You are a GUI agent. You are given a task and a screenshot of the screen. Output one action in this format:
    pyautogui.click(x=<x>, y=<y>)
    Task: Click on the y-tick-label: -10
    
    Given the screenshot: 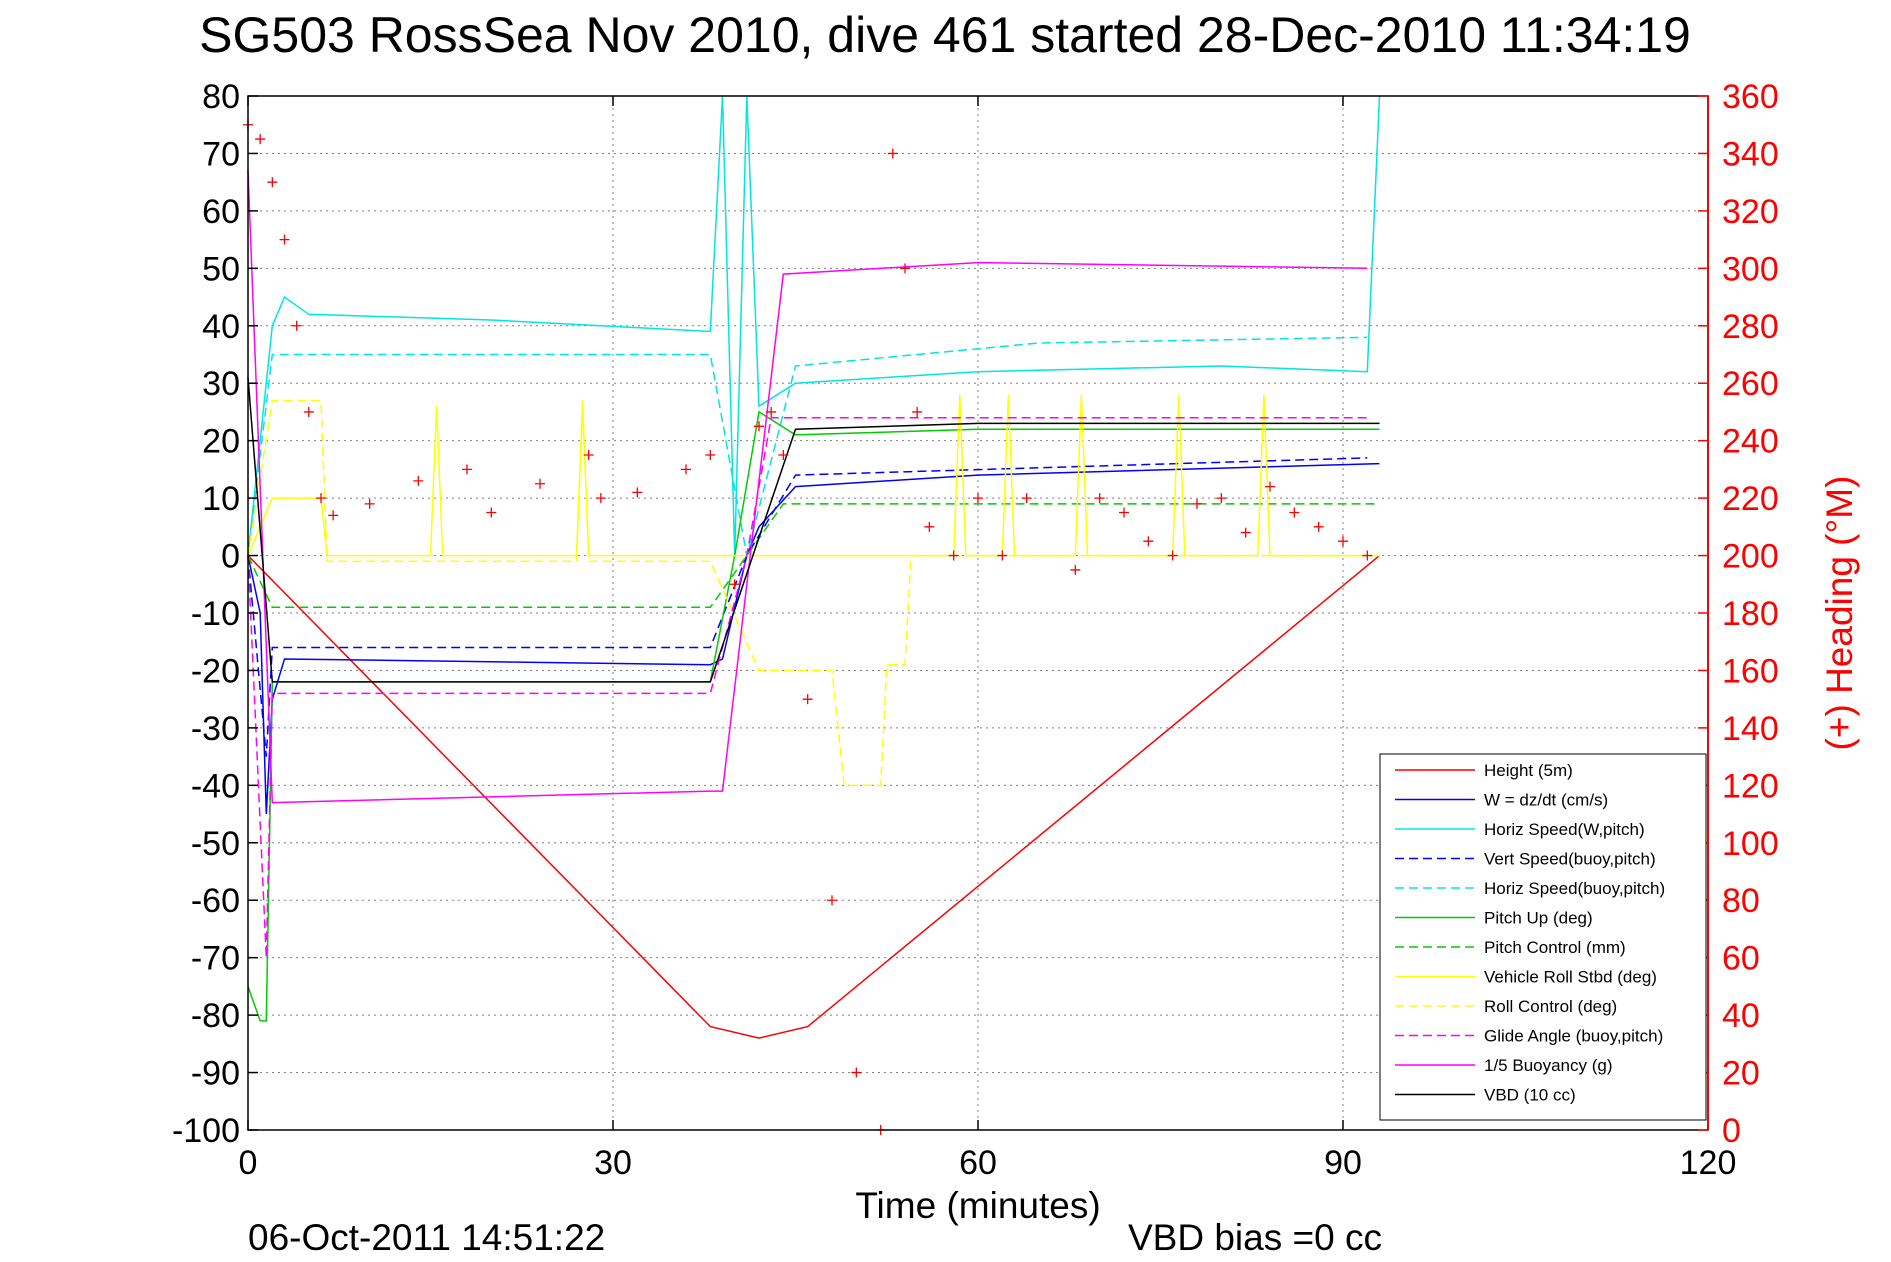 What is the action you would take?
    pyautogui.click(x=215, y=614)
    